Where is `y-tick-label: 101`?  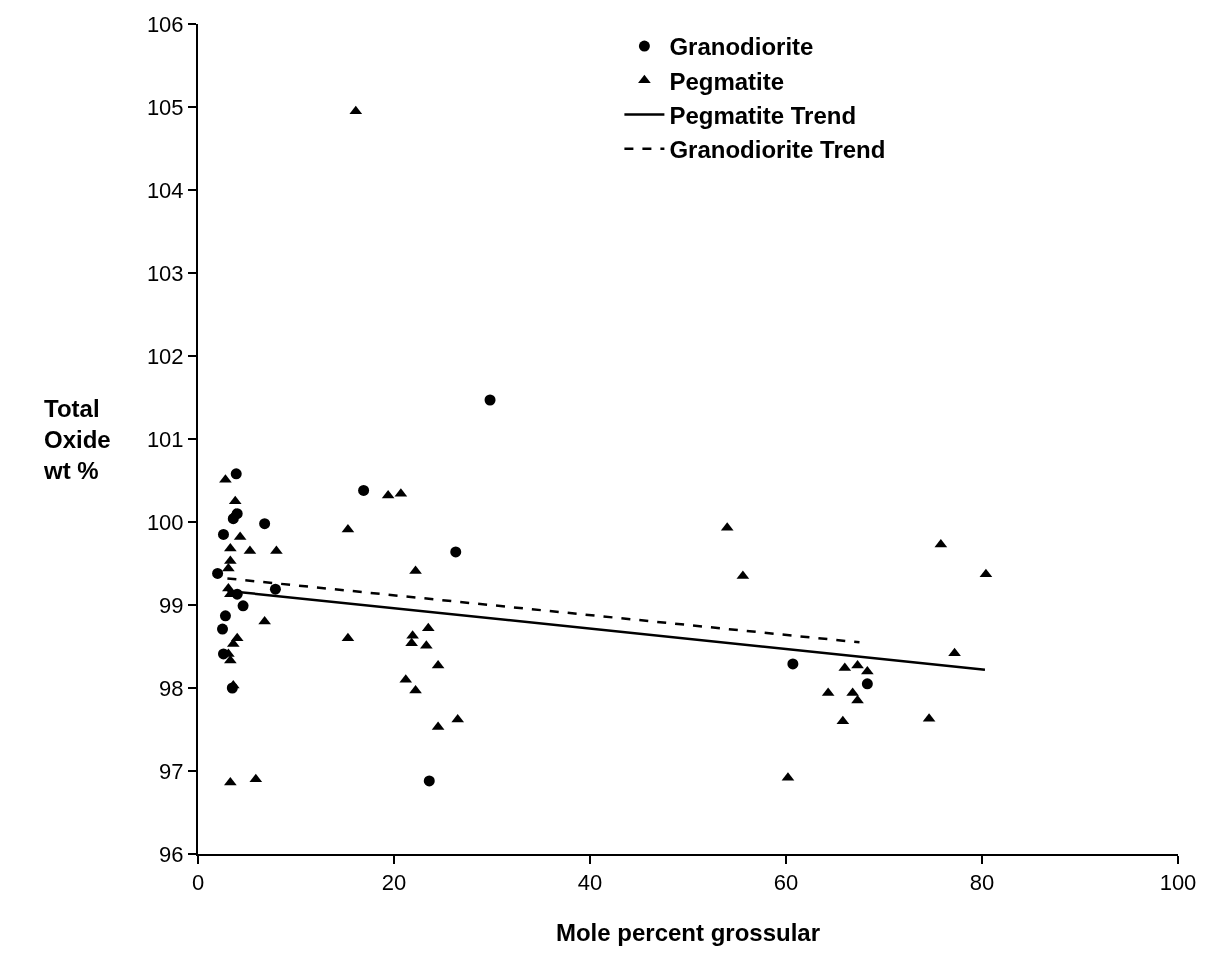
y-tick-label: 101 is located at coordinates (165, 439).